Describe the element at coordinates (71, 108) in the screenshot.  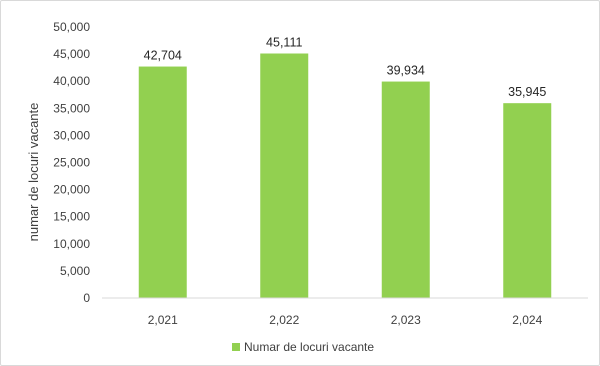
I see `y-tick-label: 35,000` at that location.